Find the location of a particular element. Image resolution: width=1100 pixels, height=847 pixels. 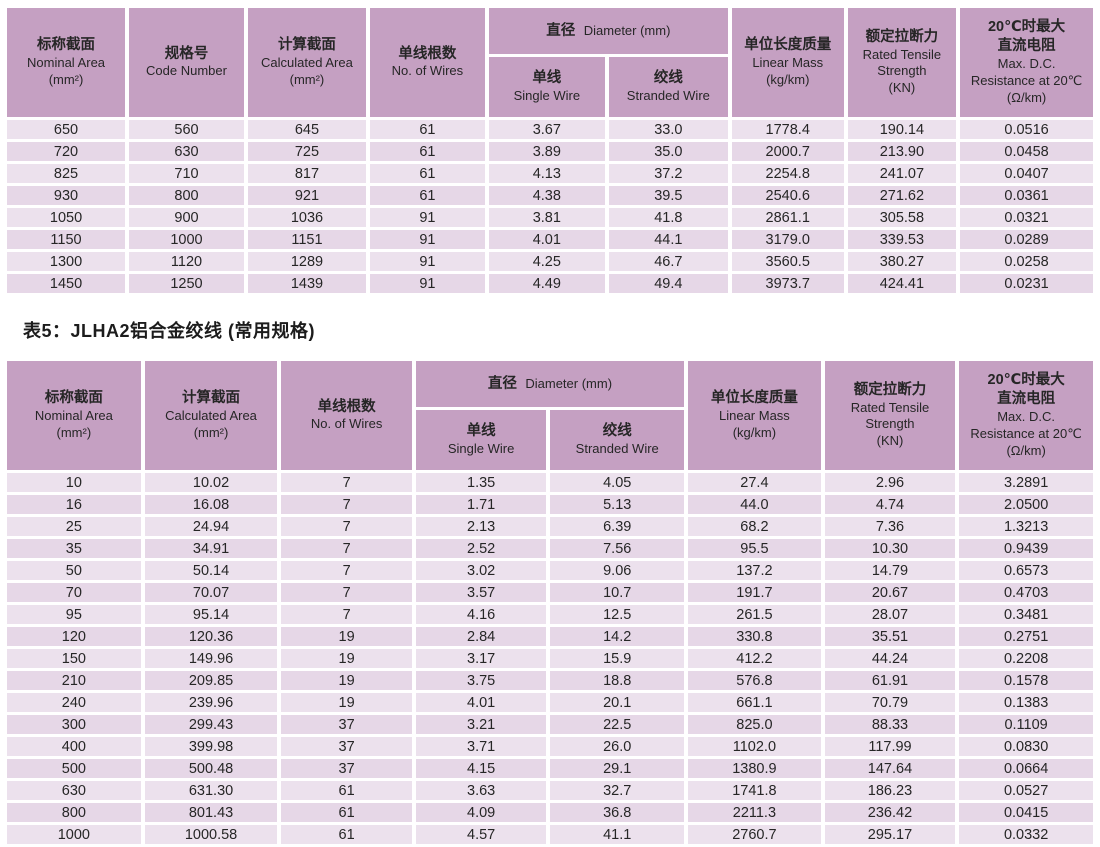

table-cell: 190.14 is located at coordinates (902, 129).